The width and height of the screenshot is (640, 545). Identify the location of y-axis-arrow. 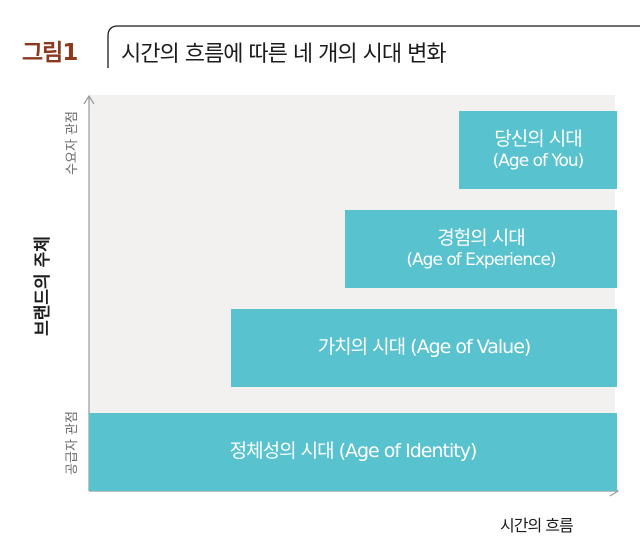
(89, 99).